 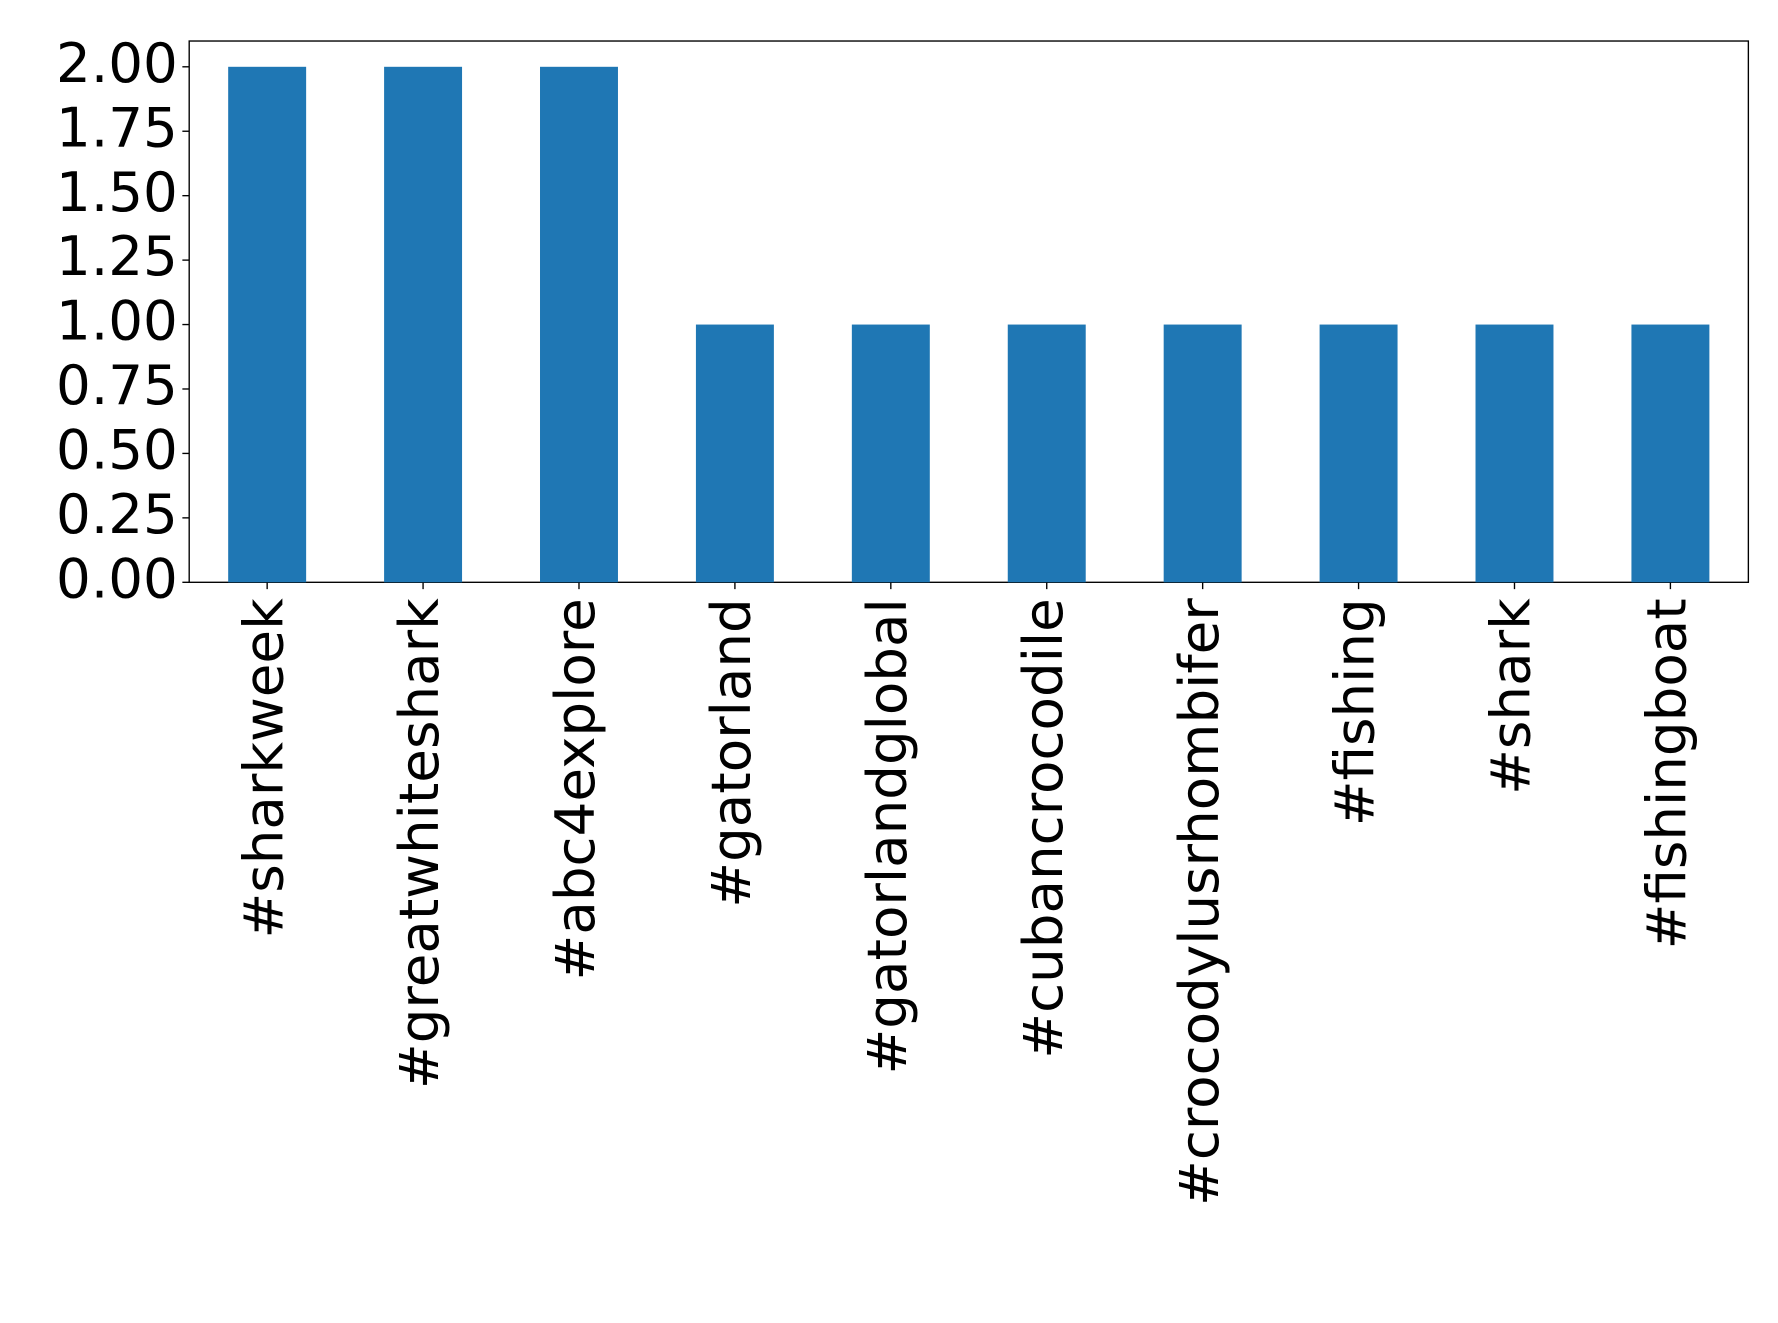 I want to click on y-tick-label: 1.00, so click(x=117, y=321).